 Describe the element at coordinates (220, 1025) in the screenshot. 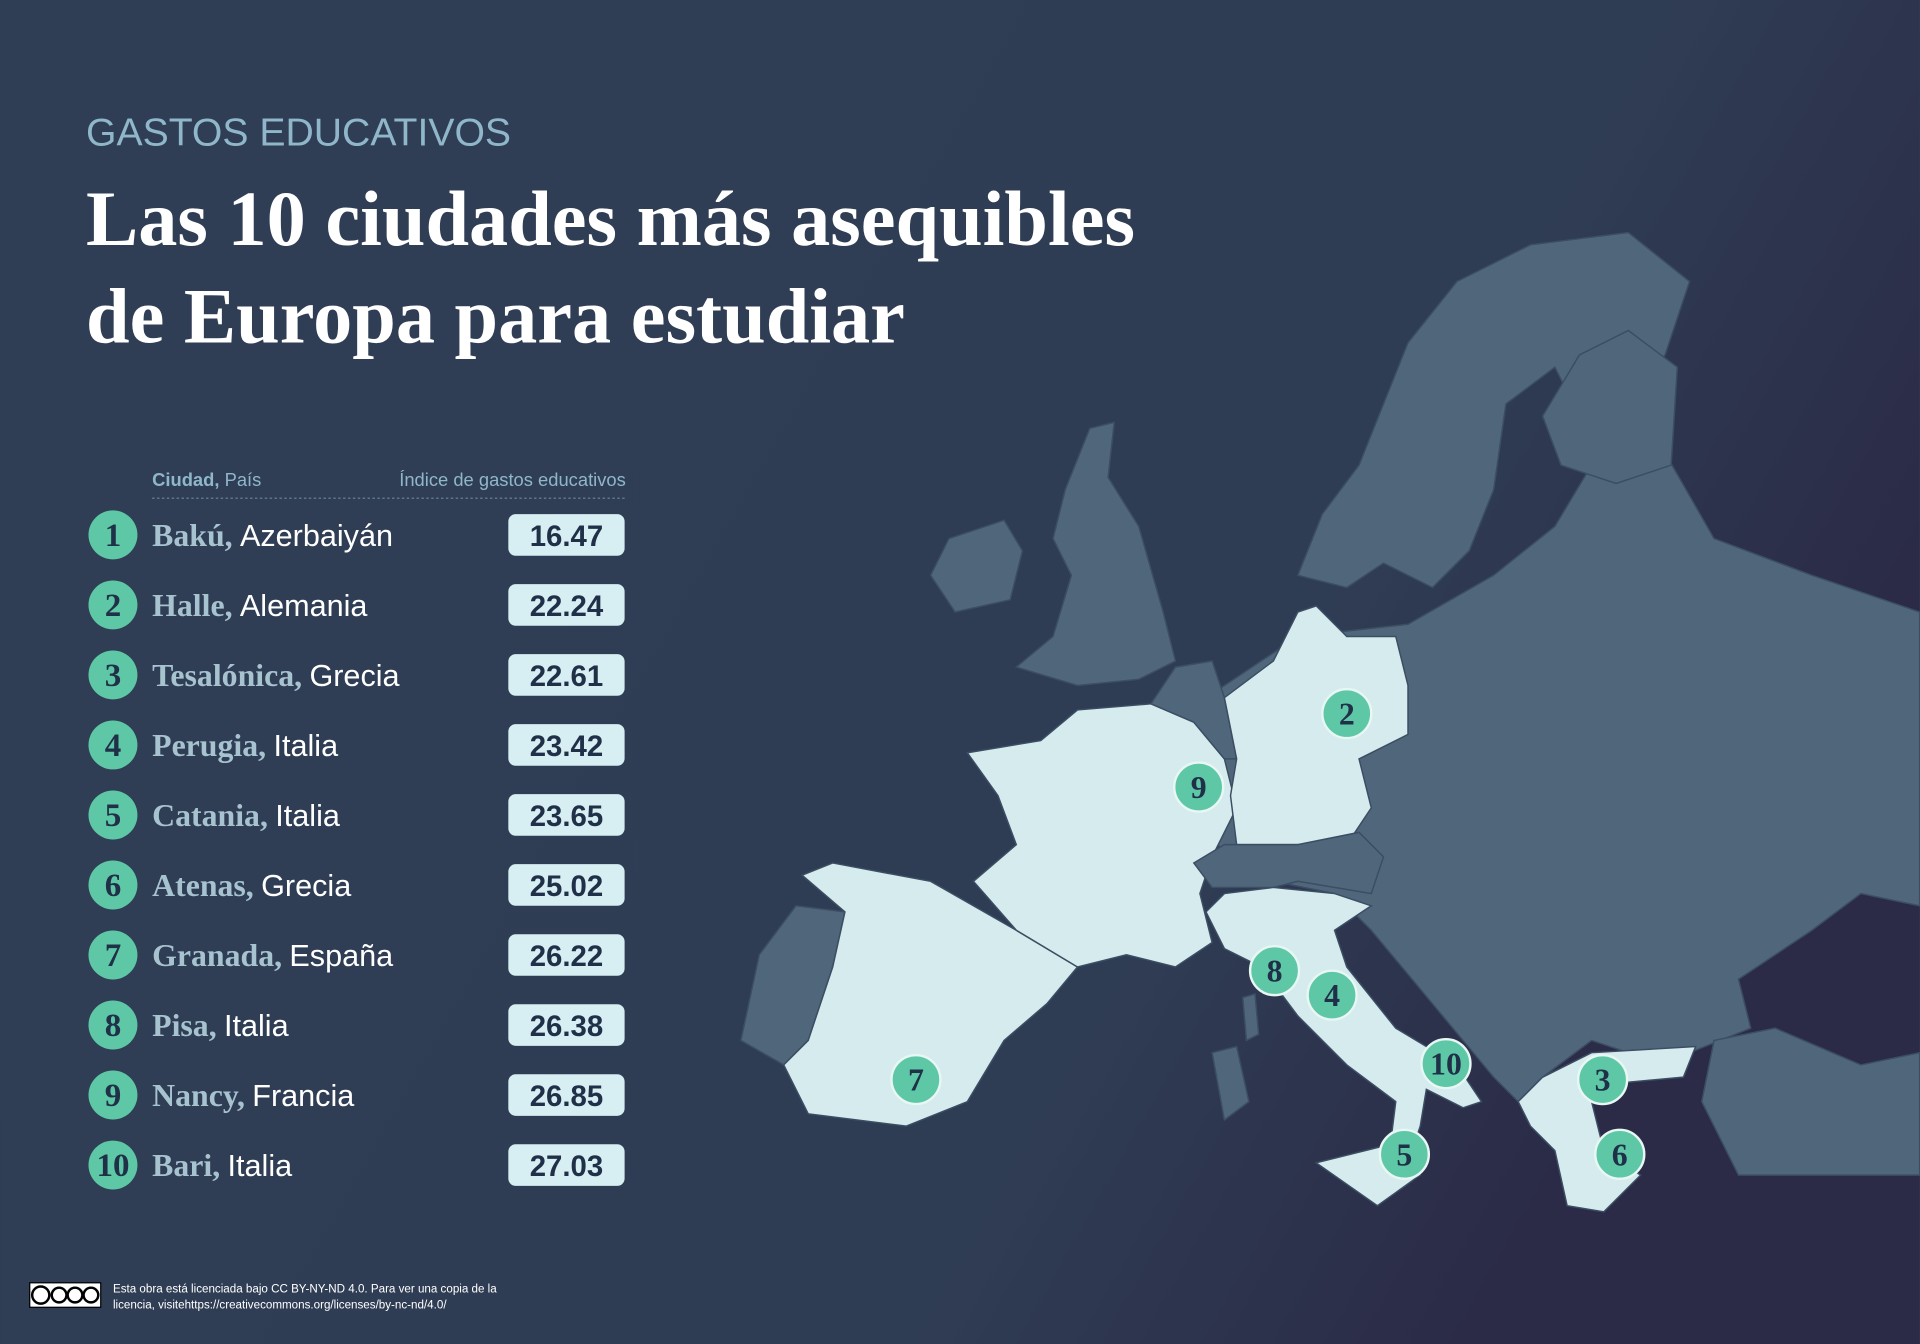

I see `row-label: Pisa, Italia` at that location.